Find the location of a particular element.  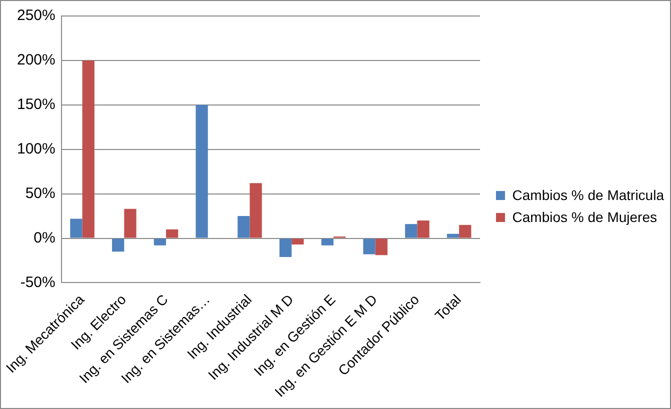

y-tick-label: 100% is located at coordinates (36, 149).